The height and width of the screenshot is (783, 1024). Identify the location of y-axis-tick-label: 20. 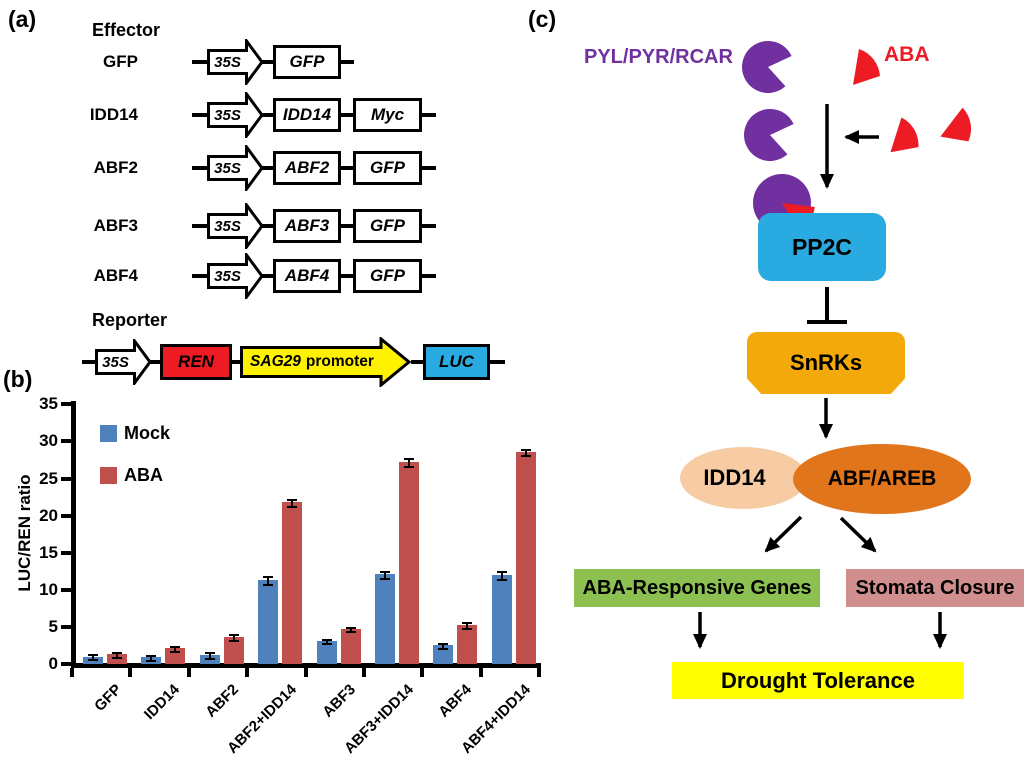
(48, 515).